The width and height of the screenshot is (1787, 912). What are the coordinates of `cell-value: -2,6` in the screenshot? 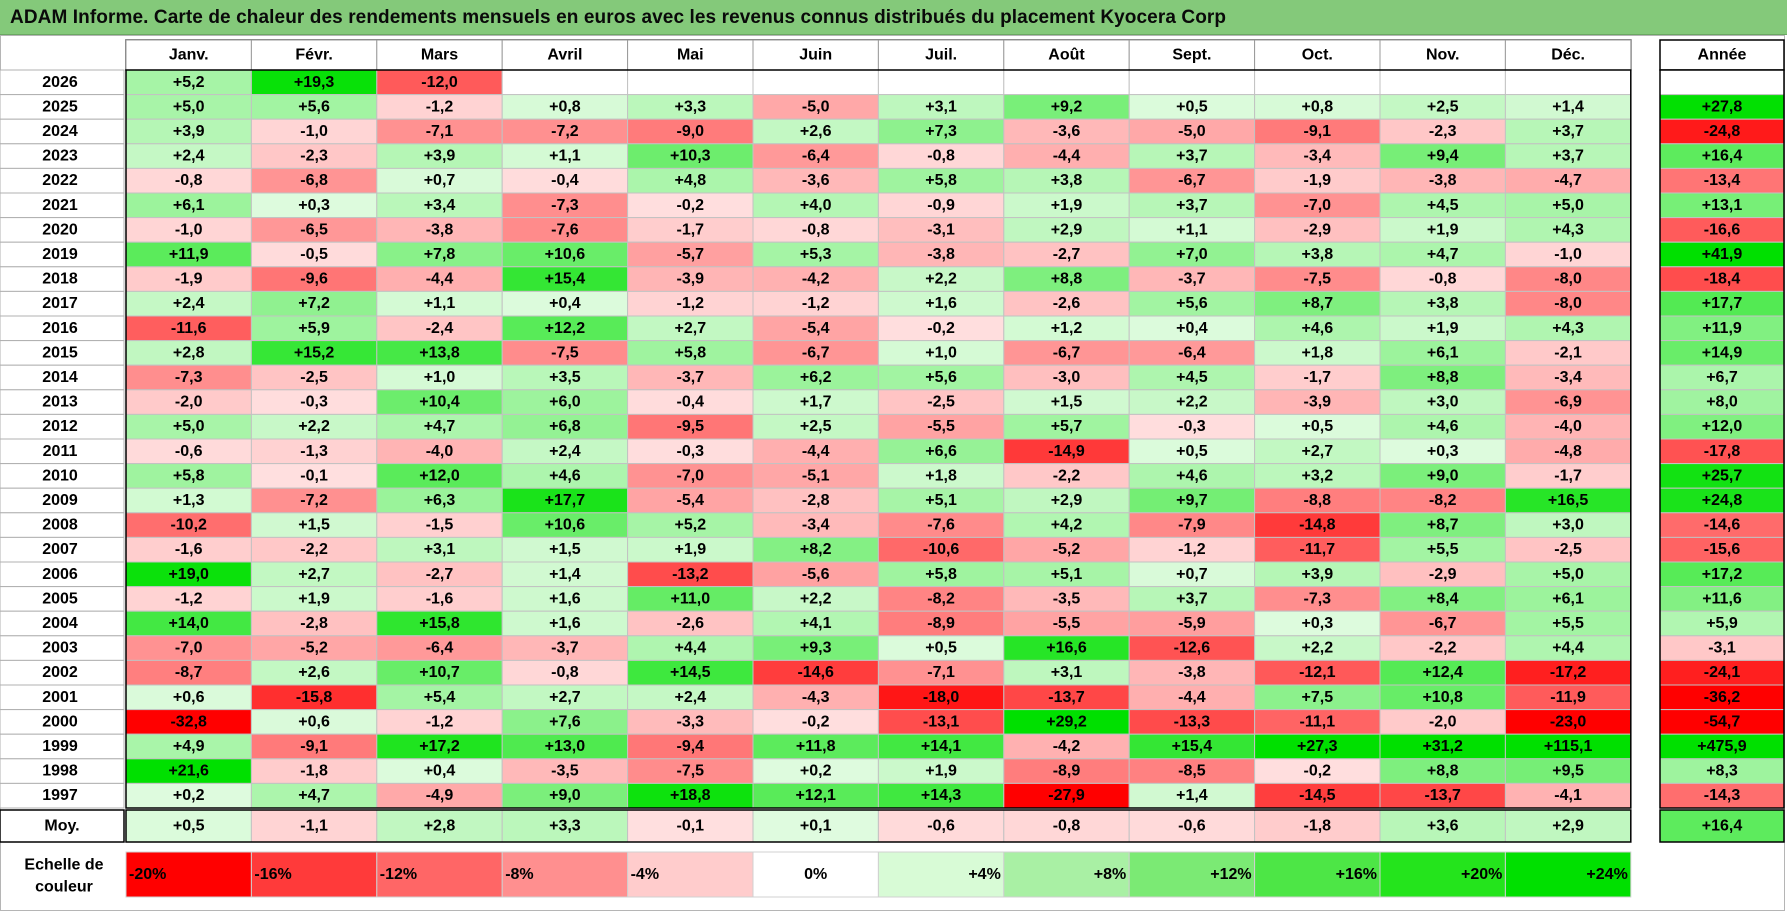 It's located at (691, 623).